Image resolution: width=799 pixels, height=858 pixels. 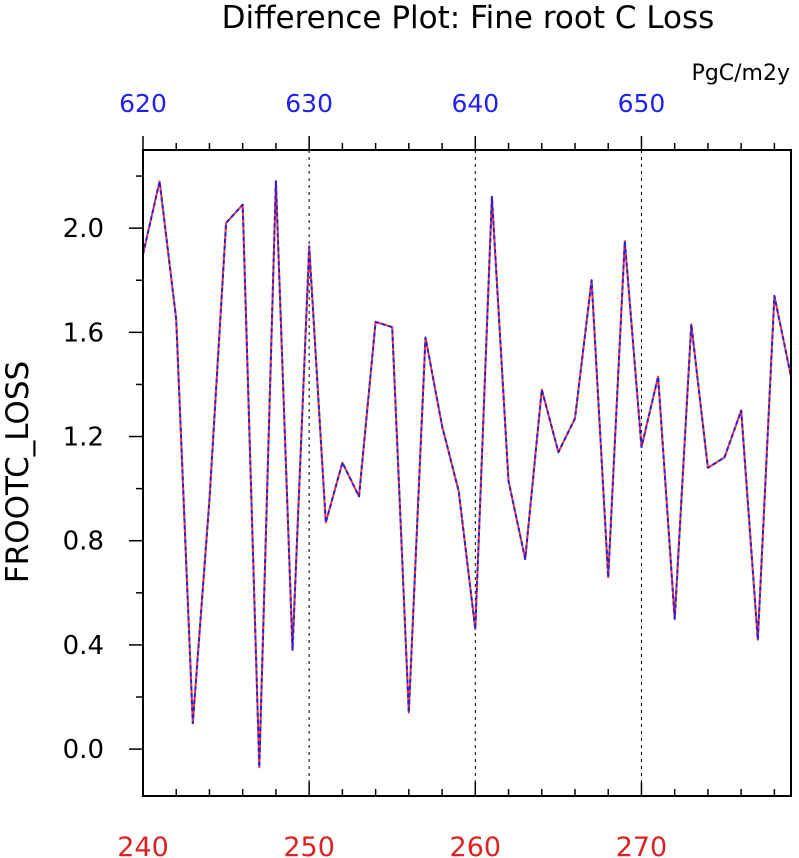 What do you see at coordinates (143, 845) in the screenshot?
I see `bottom-tick-label-0: 240` at bounding box center [143, 845].